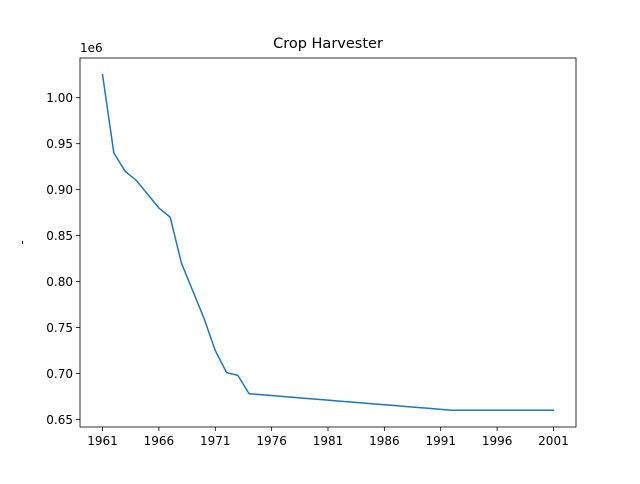 This screenshot has height=484, width=640. I want to click on y-tick-label: 0.90, so click(59, 190).